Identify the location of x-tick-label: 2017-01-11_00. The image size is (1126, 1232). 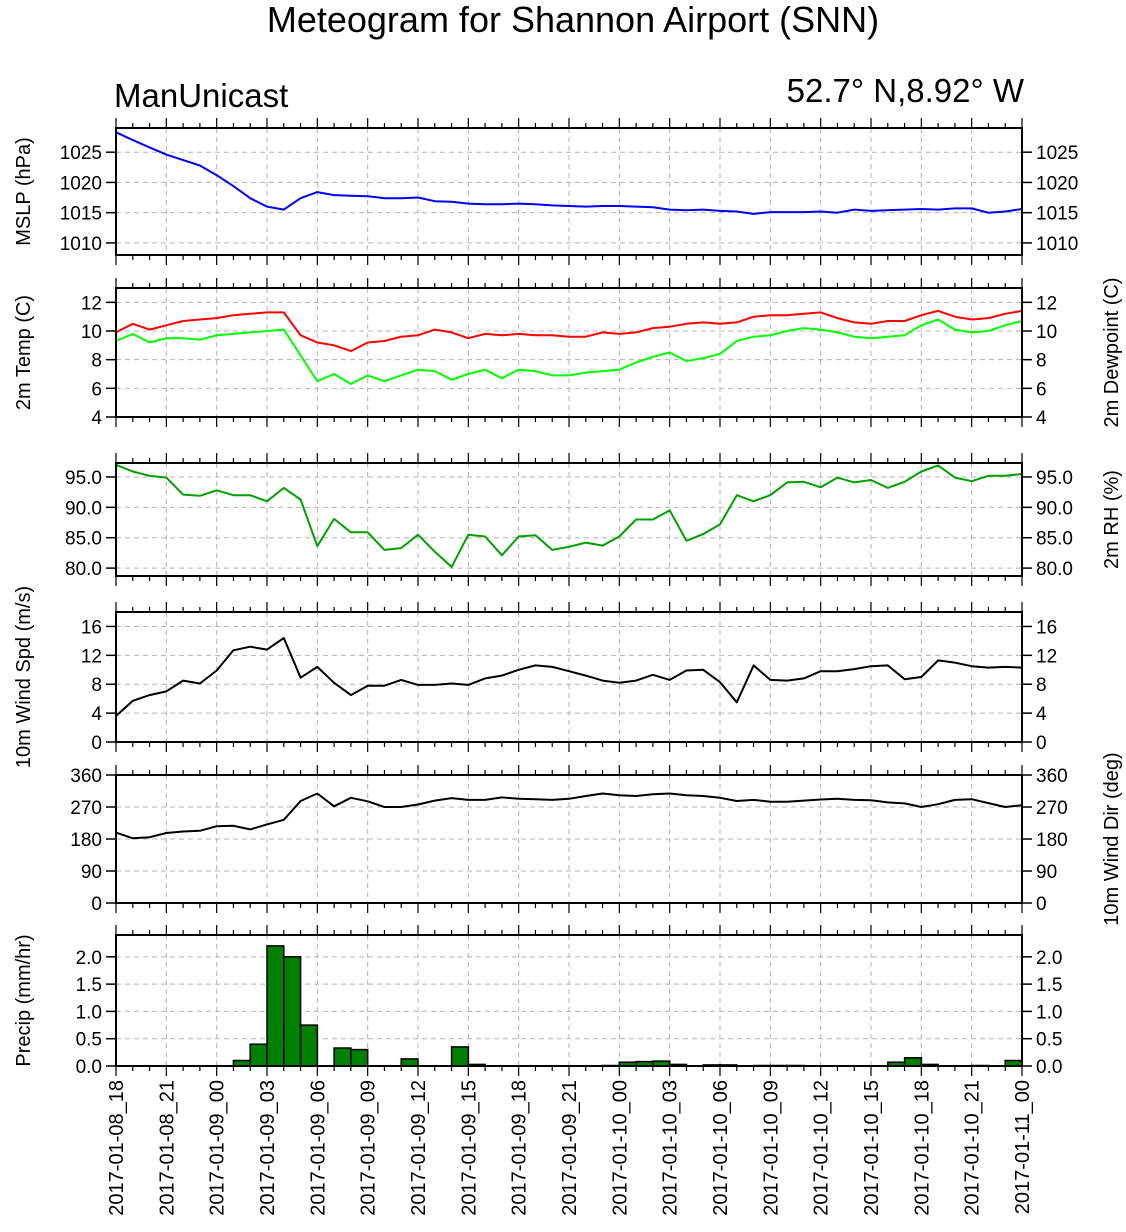
(1023, 1147).